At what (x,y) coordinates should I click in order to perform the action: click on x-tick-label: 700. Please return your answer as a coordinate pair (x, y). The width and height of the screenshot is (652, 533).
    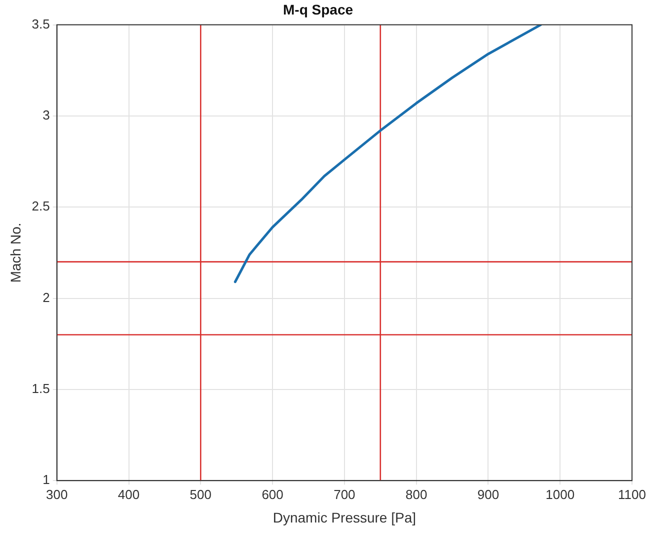
    Looking at the image, I should click on (345, 494).